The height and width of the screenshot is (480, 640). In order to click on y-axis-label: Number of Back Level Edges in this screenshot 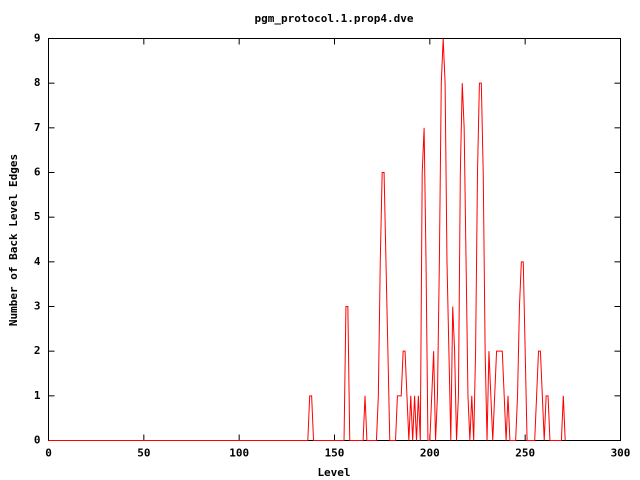, I will do `click(13, 240)`.